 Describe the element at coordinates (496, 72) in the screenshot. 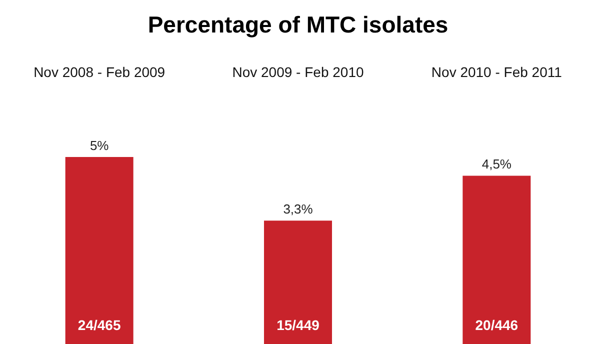

I see `x-tick-label: Nov 2010 - Feb 2011` at that location.